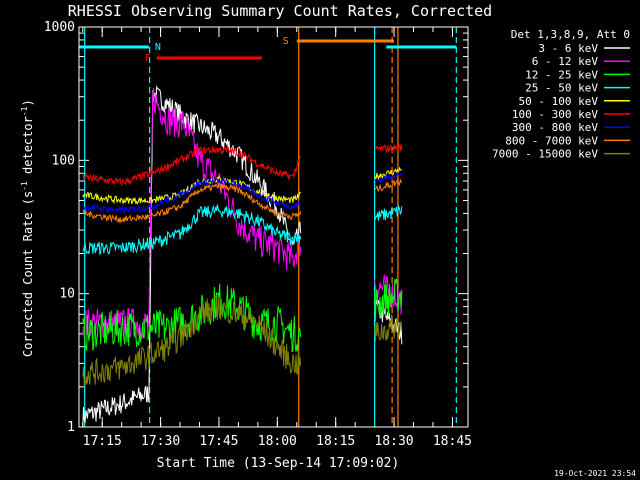  I want to click on legend-label: 25 - 50 keV, so click(561, 88).